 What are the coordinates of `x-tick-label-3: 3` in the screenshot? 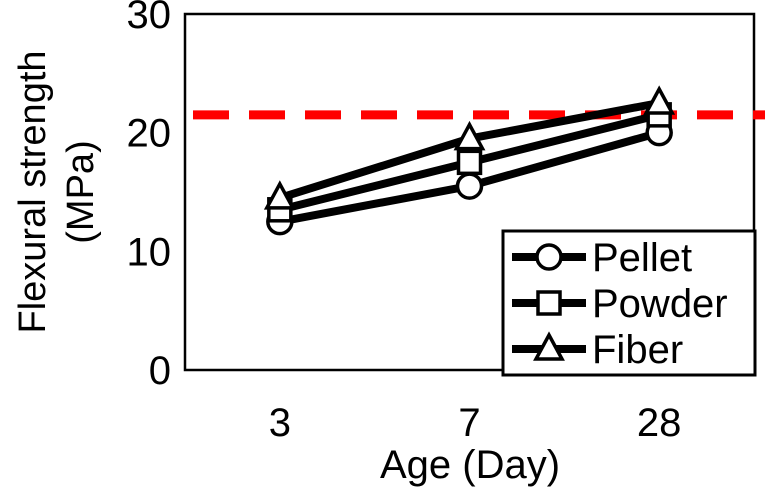 It's located at (280, 423).